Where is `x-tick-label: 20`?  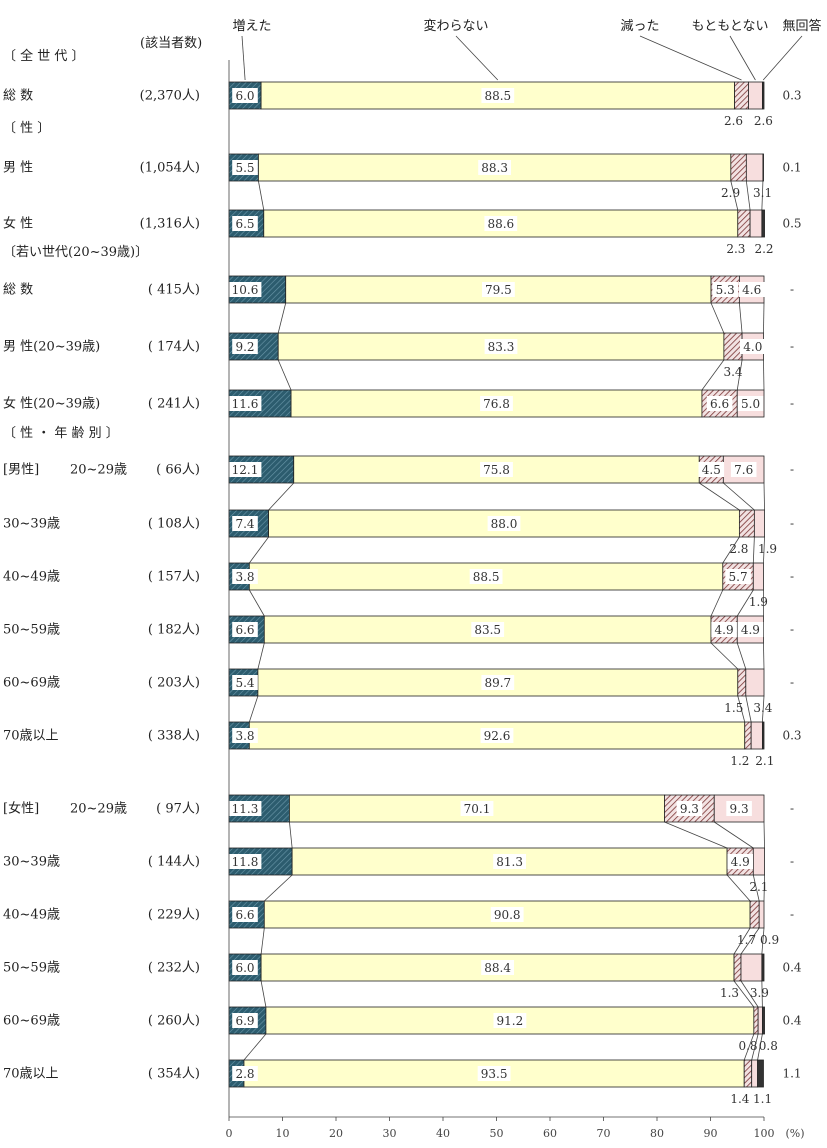
x-tick-label: 20 is located at coordinates (336, 1133).